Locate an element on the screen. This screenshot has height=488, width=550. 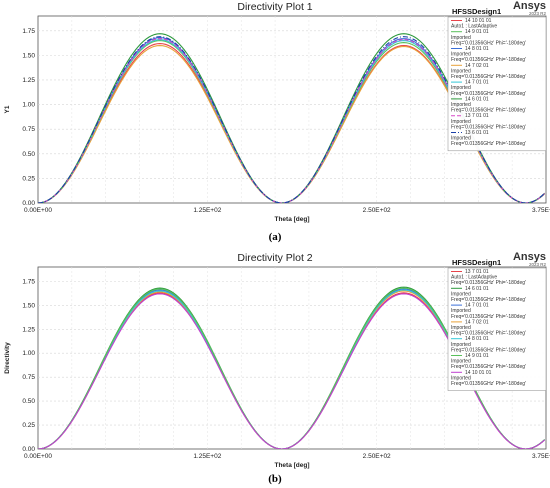
y-axis-label: Directivity is located at coordinates (7, 358).